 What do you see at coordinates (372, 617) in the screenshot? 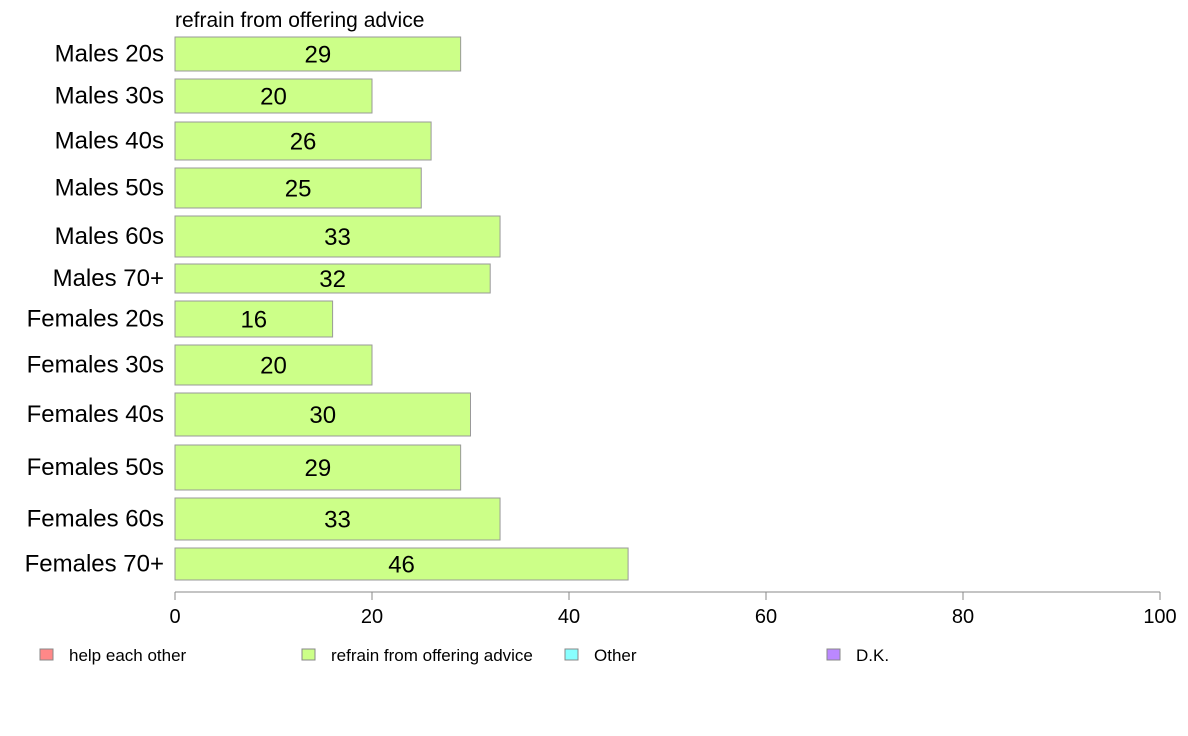
I see `x-tick-label: 20` at bounding box center [372, 617].